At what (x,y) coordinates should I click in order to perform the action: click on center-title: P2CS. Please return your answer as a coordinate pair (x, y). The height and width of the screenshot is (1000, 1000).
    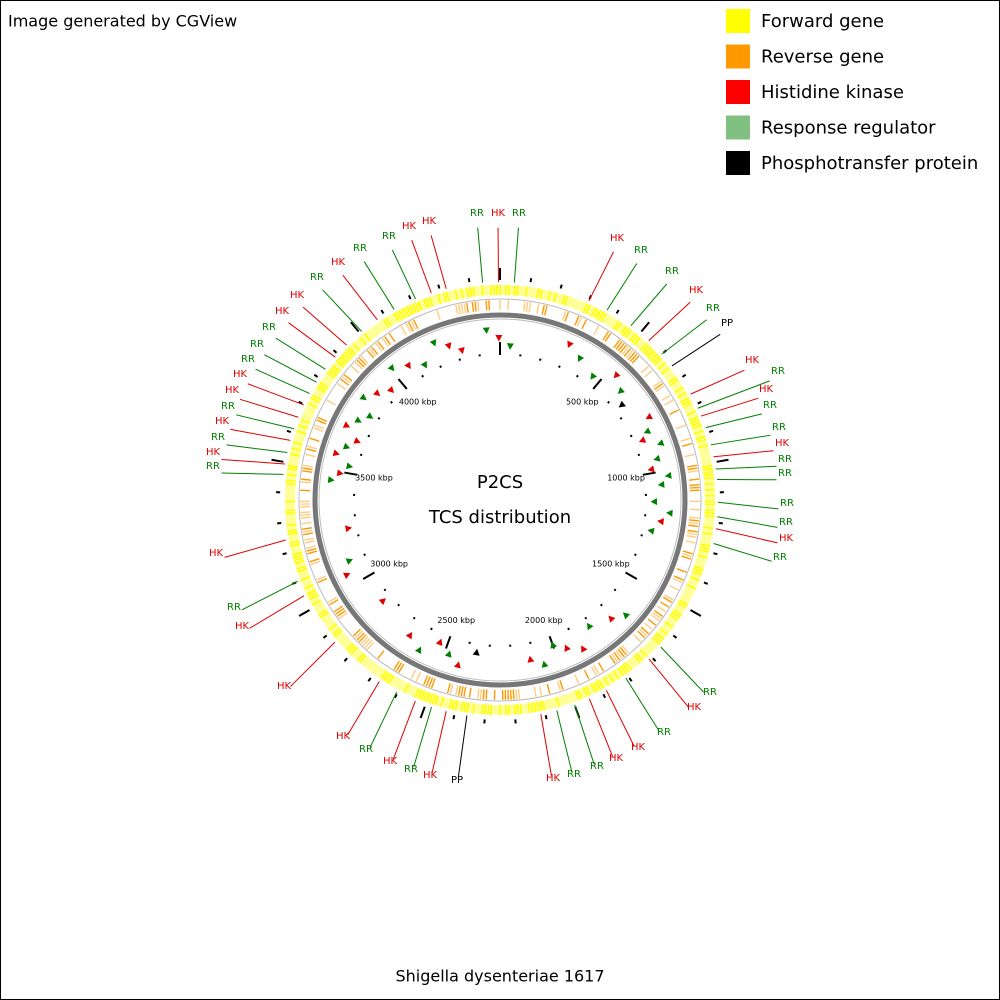
    Looking at the image, I should click on (500, 482).